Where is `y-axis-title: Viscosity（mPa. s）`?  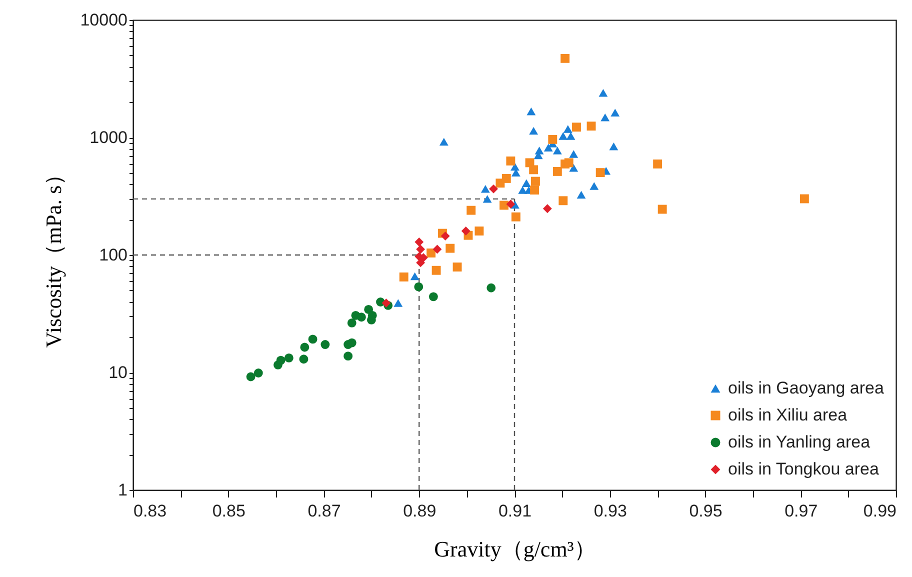 y-axis-title: Viscosity（mPa. s） is located at coordinates (53, 255).